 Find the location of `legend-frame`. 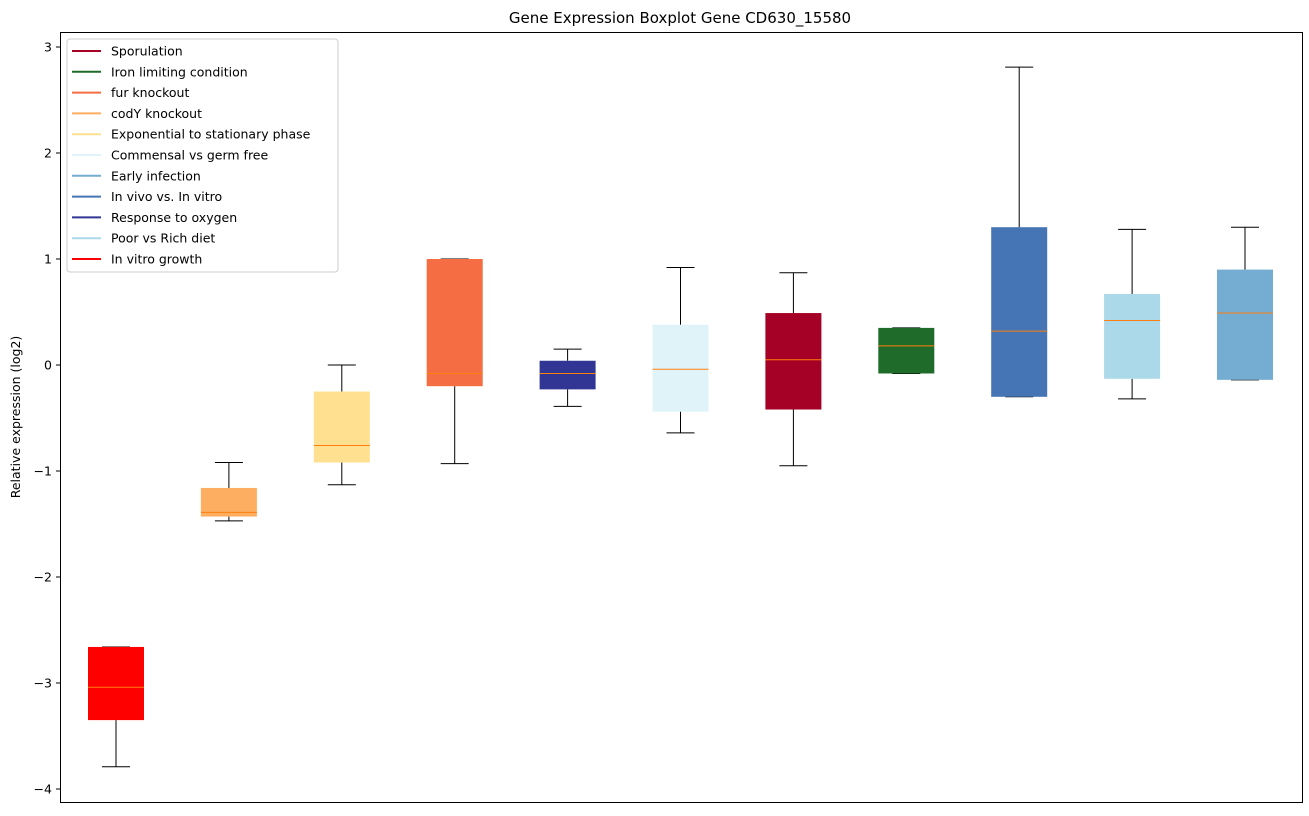

legend-frame is located at coordinates (202, 155).